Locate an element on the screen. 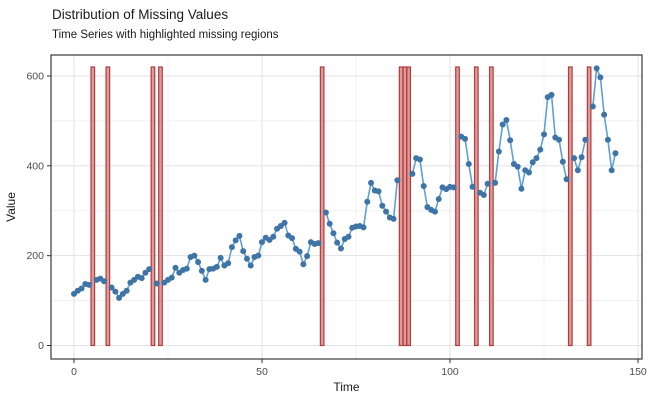  y-tick-label: 600 is located at coordinates (35, 76).